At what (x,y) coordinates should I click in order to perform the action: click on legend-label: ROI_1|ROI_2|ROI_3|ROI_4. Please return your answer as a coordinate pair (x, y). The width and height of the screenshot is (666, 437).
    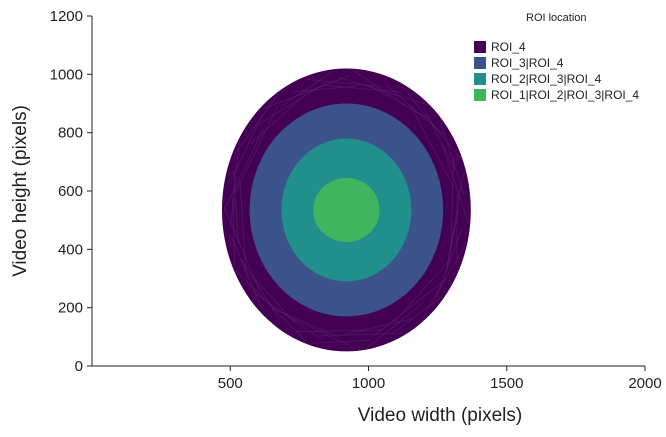
    Looking at the image, I should click on (565, 95).